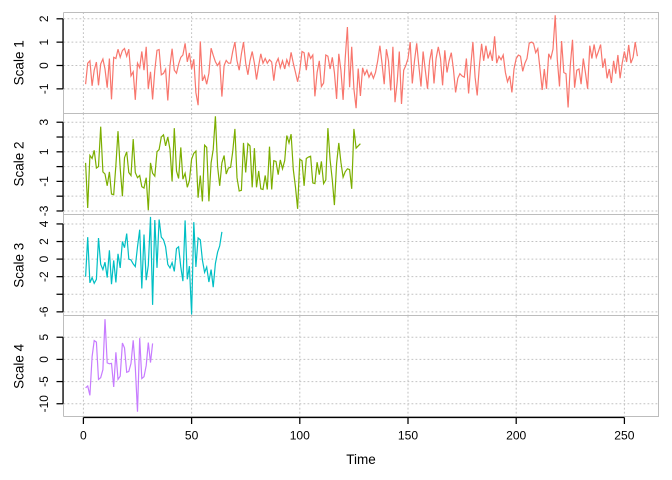 Image resolution: width=672 pixels, height=480 pixels. What do you see at coordinates (408, 435) in the screenshot?
I see `svg-text: 150` at bounding box center [408, 435].